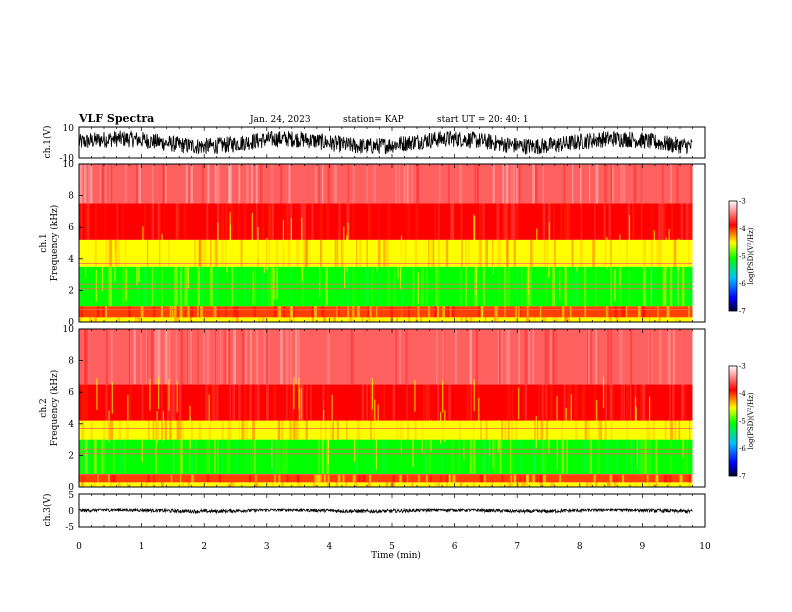 This screenshot has height=612, width=792. Describe the element at coordinates (71, 393) in the screenshot. I see `ch2-spectrogram-ytick-3: 6` at that location.